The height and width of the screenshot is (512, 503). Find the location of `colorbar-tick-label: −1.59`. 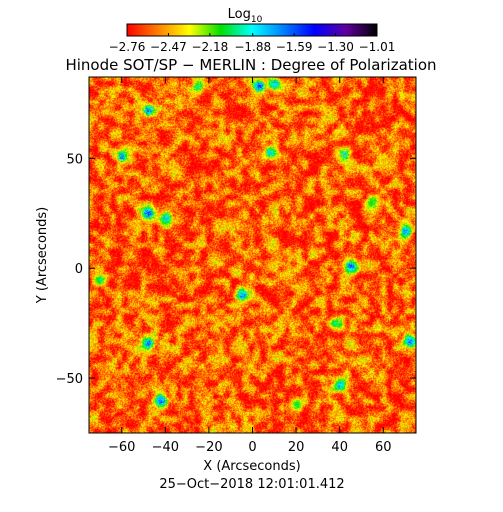

colorbar-tick-label: −1.59 is located at coordinates (294, 47).